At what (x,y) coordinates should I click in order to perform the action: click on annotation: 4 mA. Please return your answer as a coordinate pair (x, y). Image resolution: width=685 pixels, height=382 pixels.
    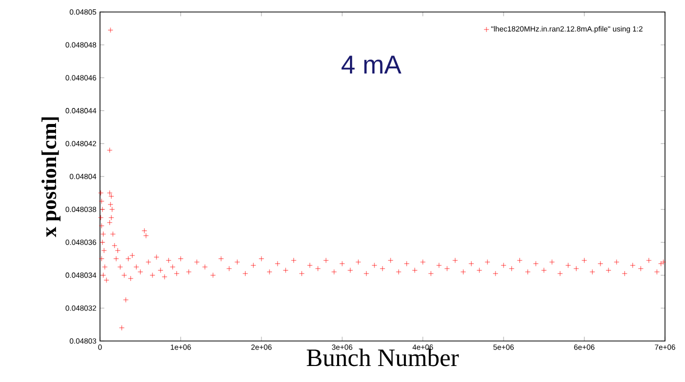
    Looking at the image, I should click on (372, 65).